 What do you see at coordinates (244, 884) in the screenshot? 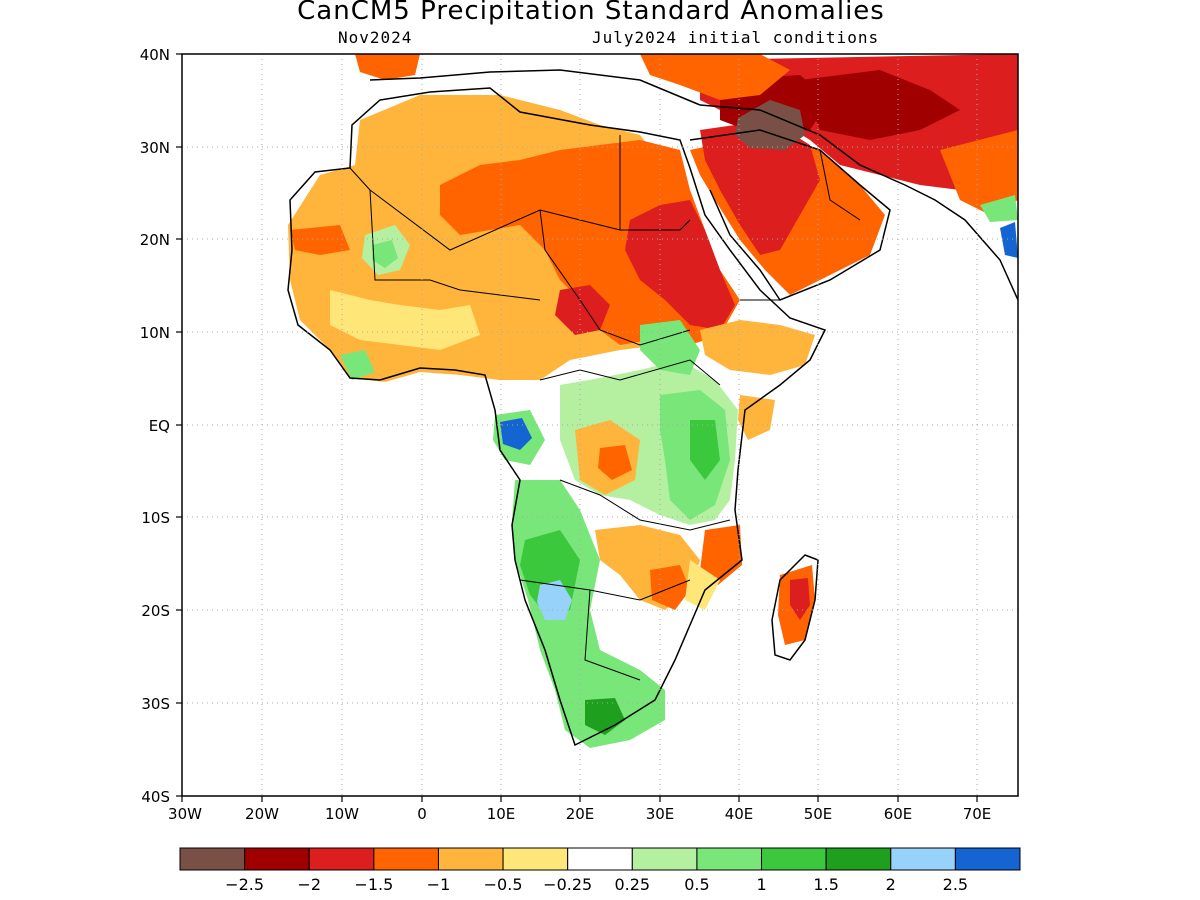
I see `colorbar-label: −2.5` at bounding box center [244, 884].